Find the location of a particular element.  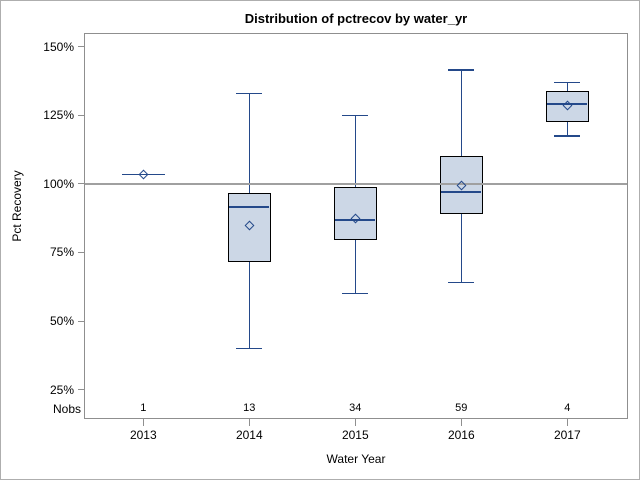

box-2014 is located at coordinates (249, 228).